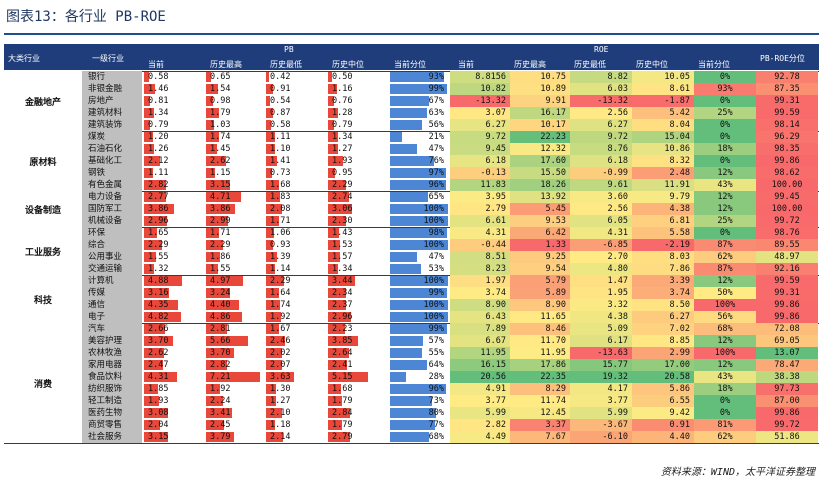  What do you see at coordinates (663, 77) in the screenshot?
I see `roe-cell: 10.05` at bounding box center [663, 77].